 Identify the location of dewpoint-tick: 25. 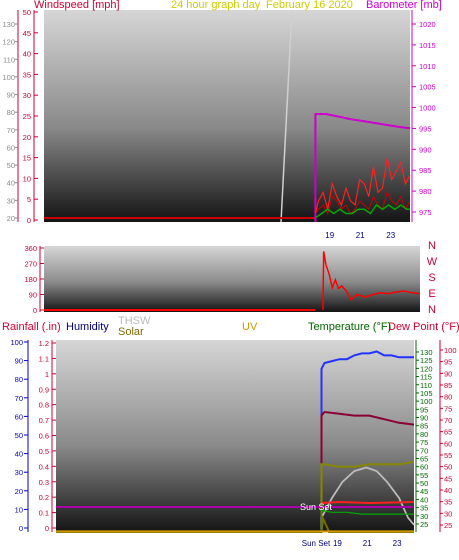
(448, 525).